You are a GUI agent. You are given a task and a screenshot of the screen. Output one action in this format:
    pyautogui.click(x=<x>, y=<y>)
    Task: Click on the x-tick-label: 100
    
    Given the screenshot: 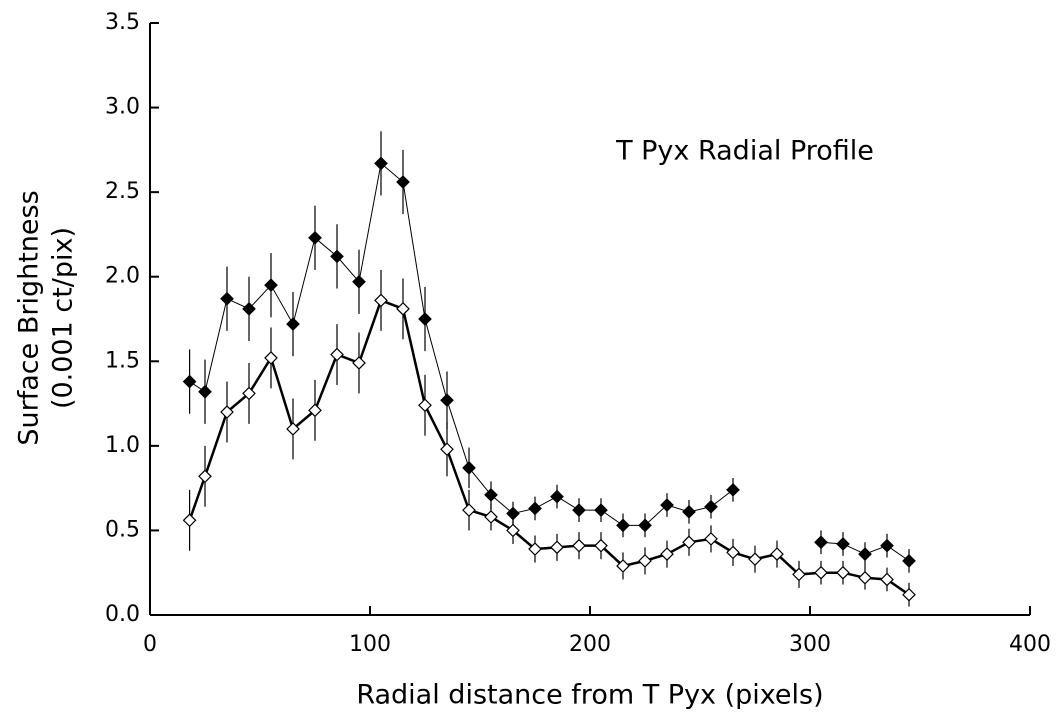 What is the action you would take?
    pyautogui.click(x=370, y=644)
    